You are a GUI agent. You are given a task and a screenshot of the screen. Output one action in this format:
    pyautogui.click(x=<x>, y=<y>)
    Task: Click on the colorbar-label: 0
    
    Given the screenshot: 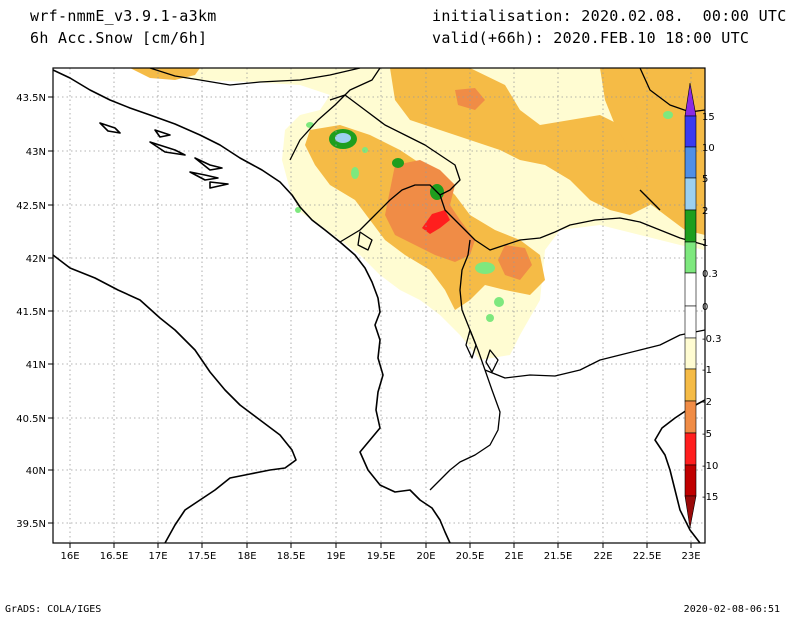 What is the action you would take?
    pyautogui.click(x=705, y=307)
    